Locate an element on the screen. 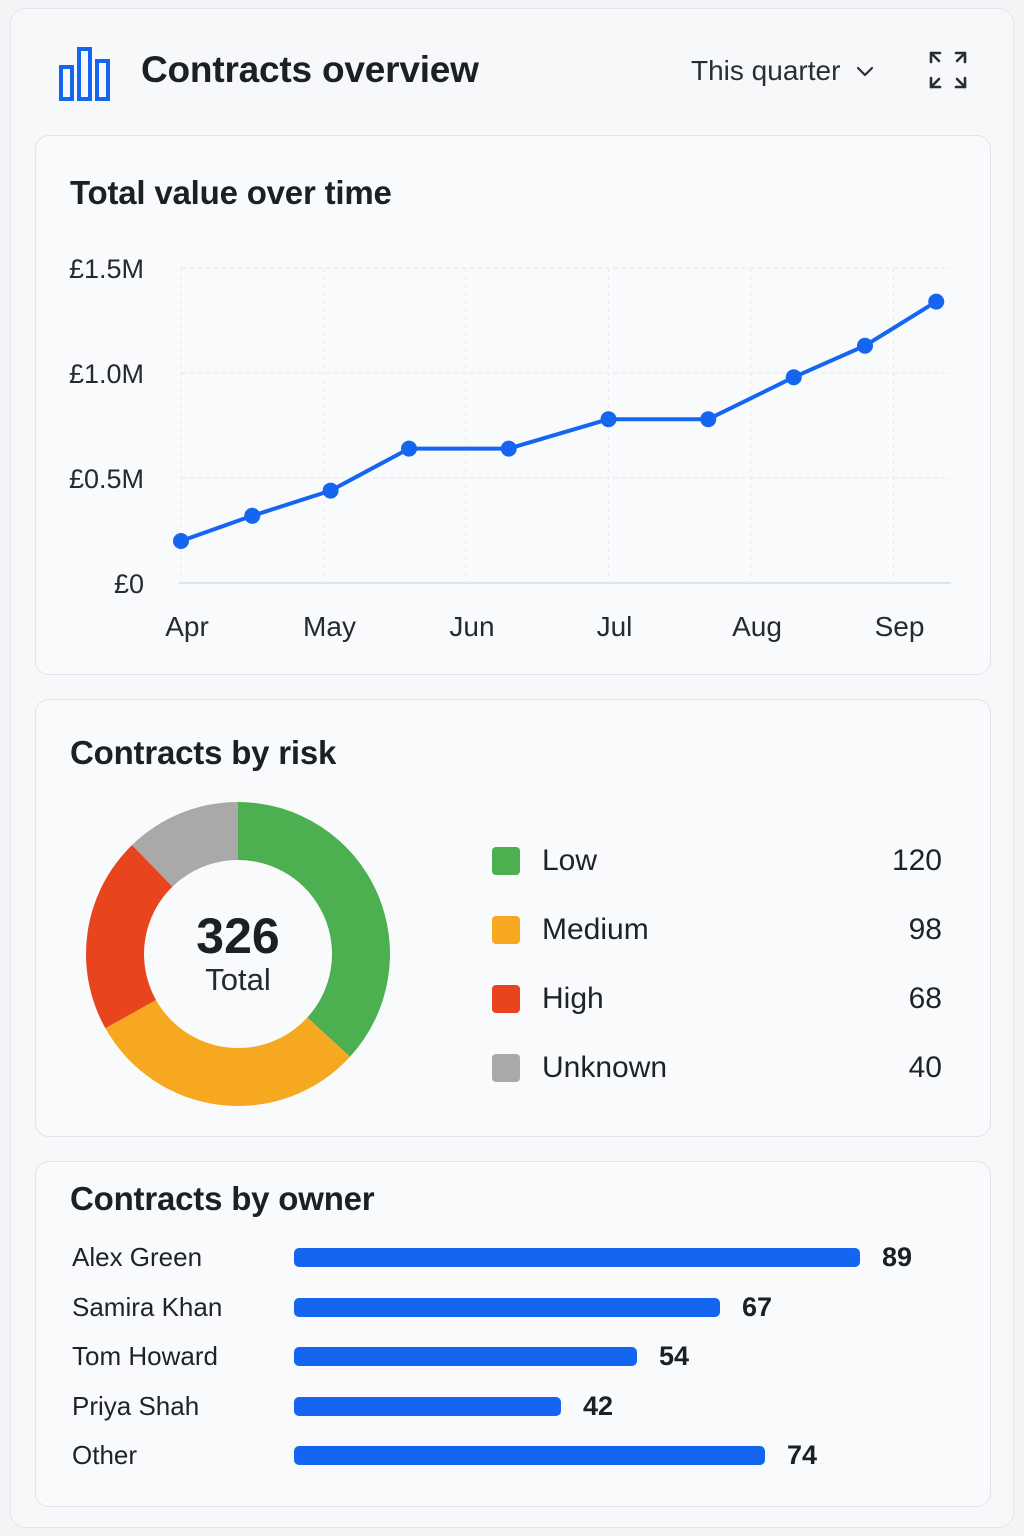 The image size is (1024, 1536). owner-name: Alex Green is located at coordinates (137, 1257).